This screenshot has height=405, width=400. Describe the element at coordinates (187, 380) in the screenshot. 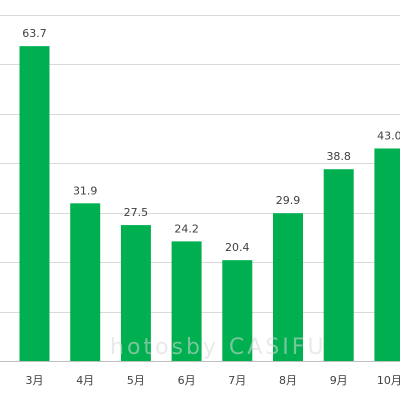

I see `x-tick-label: 6月` at that location.